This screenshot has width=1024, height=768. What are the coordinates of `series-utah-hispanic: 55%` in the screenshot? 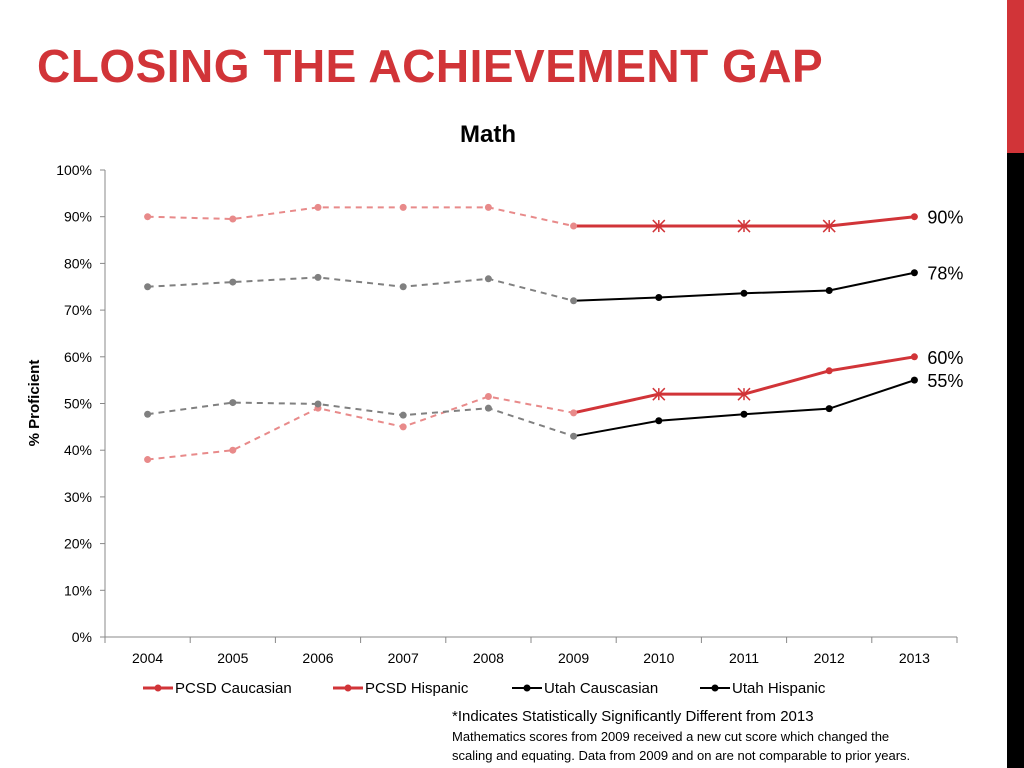 It's located at (553, 405).